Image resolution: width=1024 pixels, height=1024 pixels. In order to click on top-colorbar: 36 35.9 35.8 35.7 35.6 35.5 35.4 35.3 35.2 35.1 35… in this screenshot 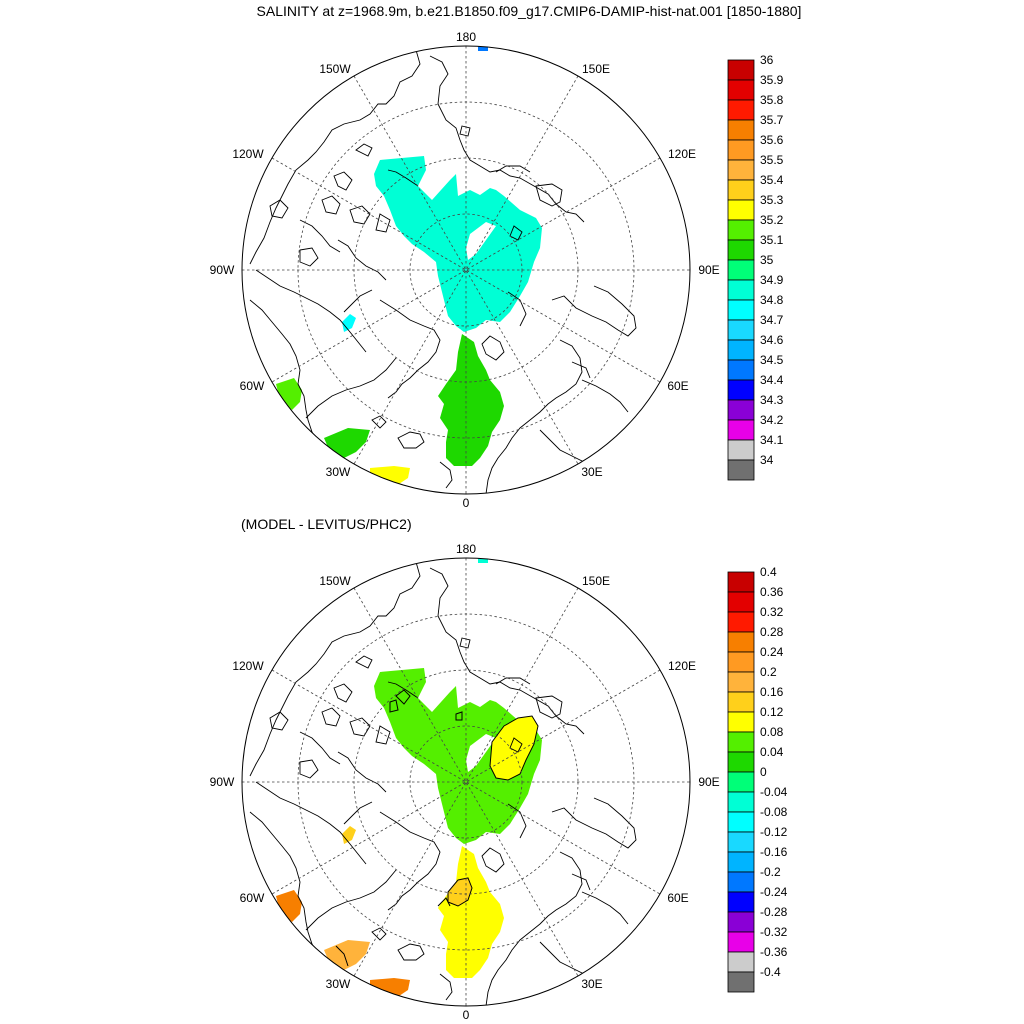, I will do `click(755, 267)`.